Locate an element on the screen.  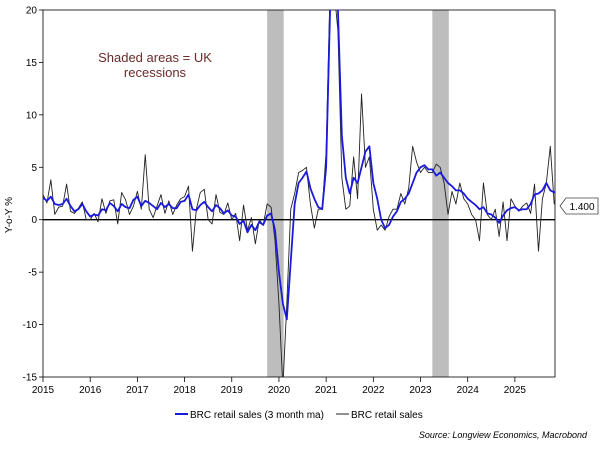
x-tick-label-5: 2020 is located at coordinates (279, 390).